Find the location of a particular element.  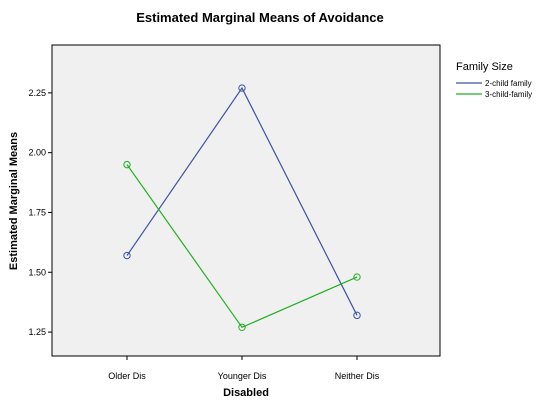

x-axis-label: Disabled is located at coordinates (246, 393).